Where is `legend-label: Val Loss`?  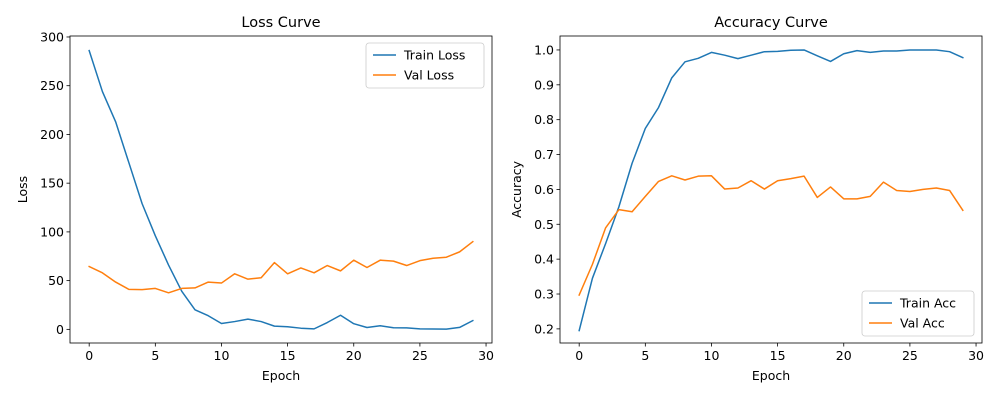
legend-label: Val Loss is located at coordinates (429, 75).